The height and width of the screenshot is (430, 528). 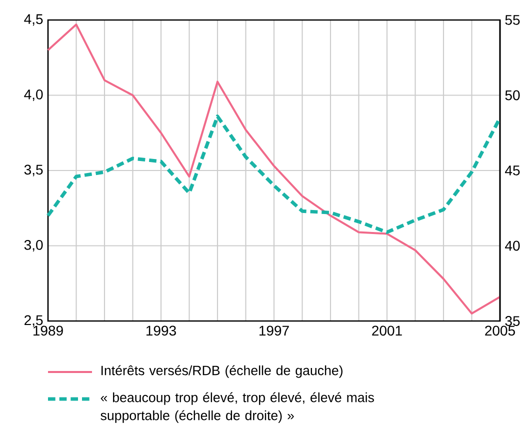 What do you see at coordinates (48, 331) in the screenshot?
I see `x-tick-label: 1989` at bounding box center [48, 331].